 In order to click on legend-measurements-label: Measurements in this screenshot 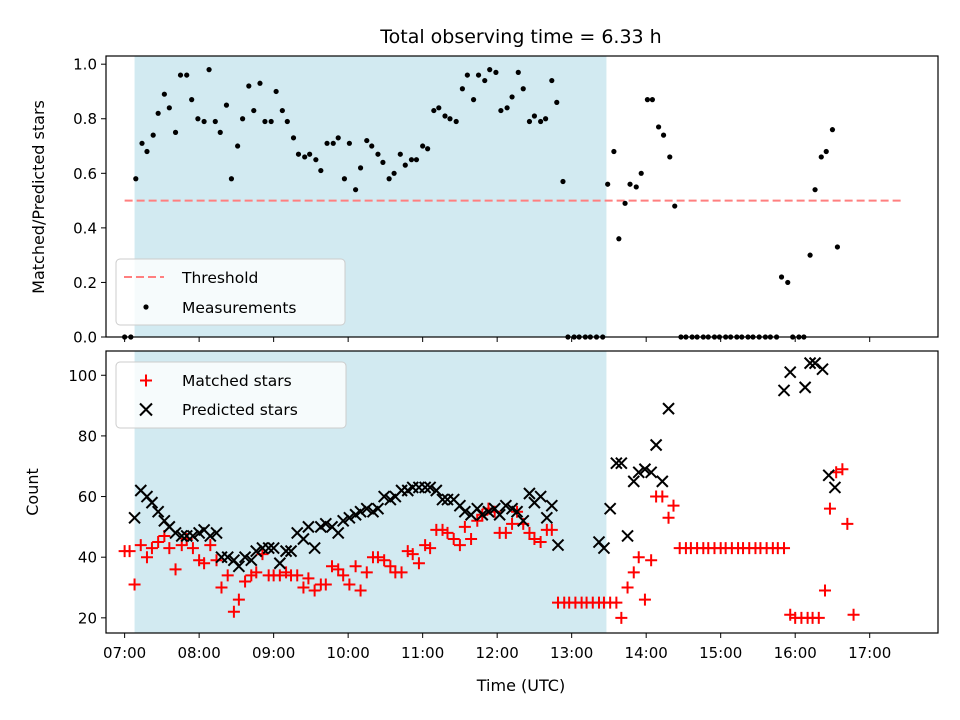, I will do `click(239, 308)`.